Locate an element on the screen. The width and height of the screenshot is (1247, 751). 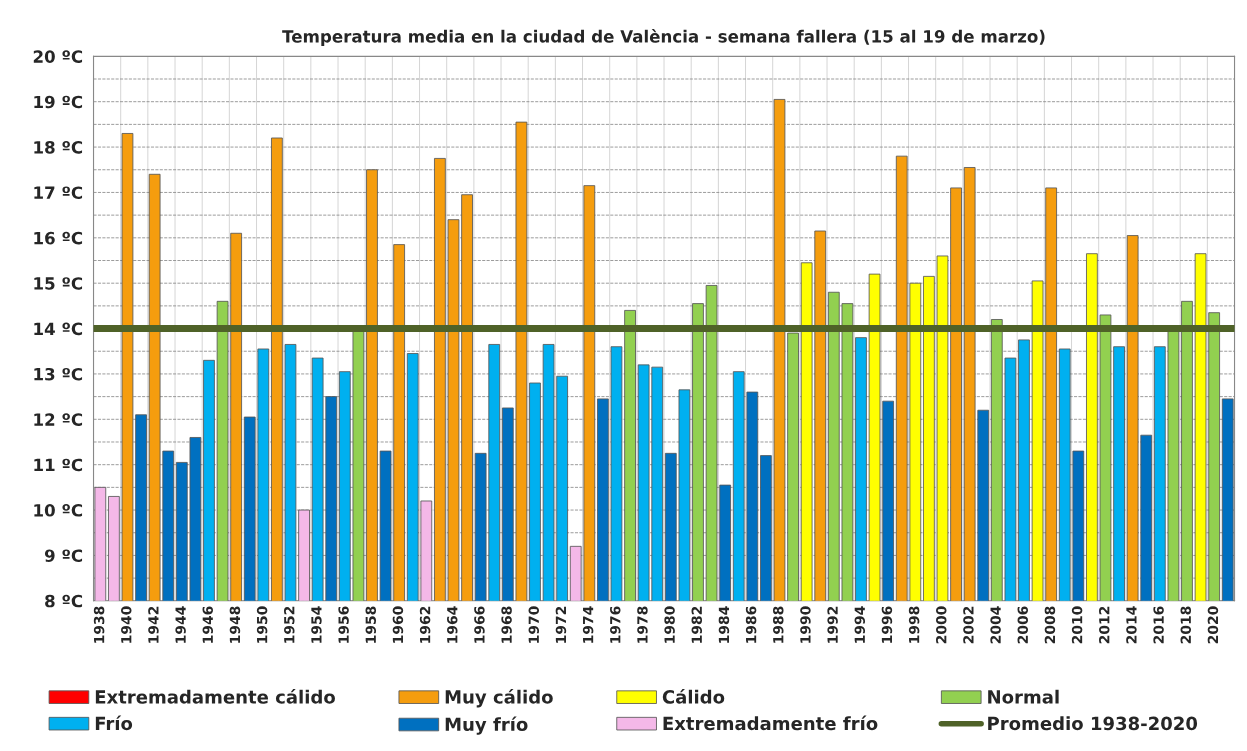
x-tick-label: 1946 is located at coordinates (208, 624).